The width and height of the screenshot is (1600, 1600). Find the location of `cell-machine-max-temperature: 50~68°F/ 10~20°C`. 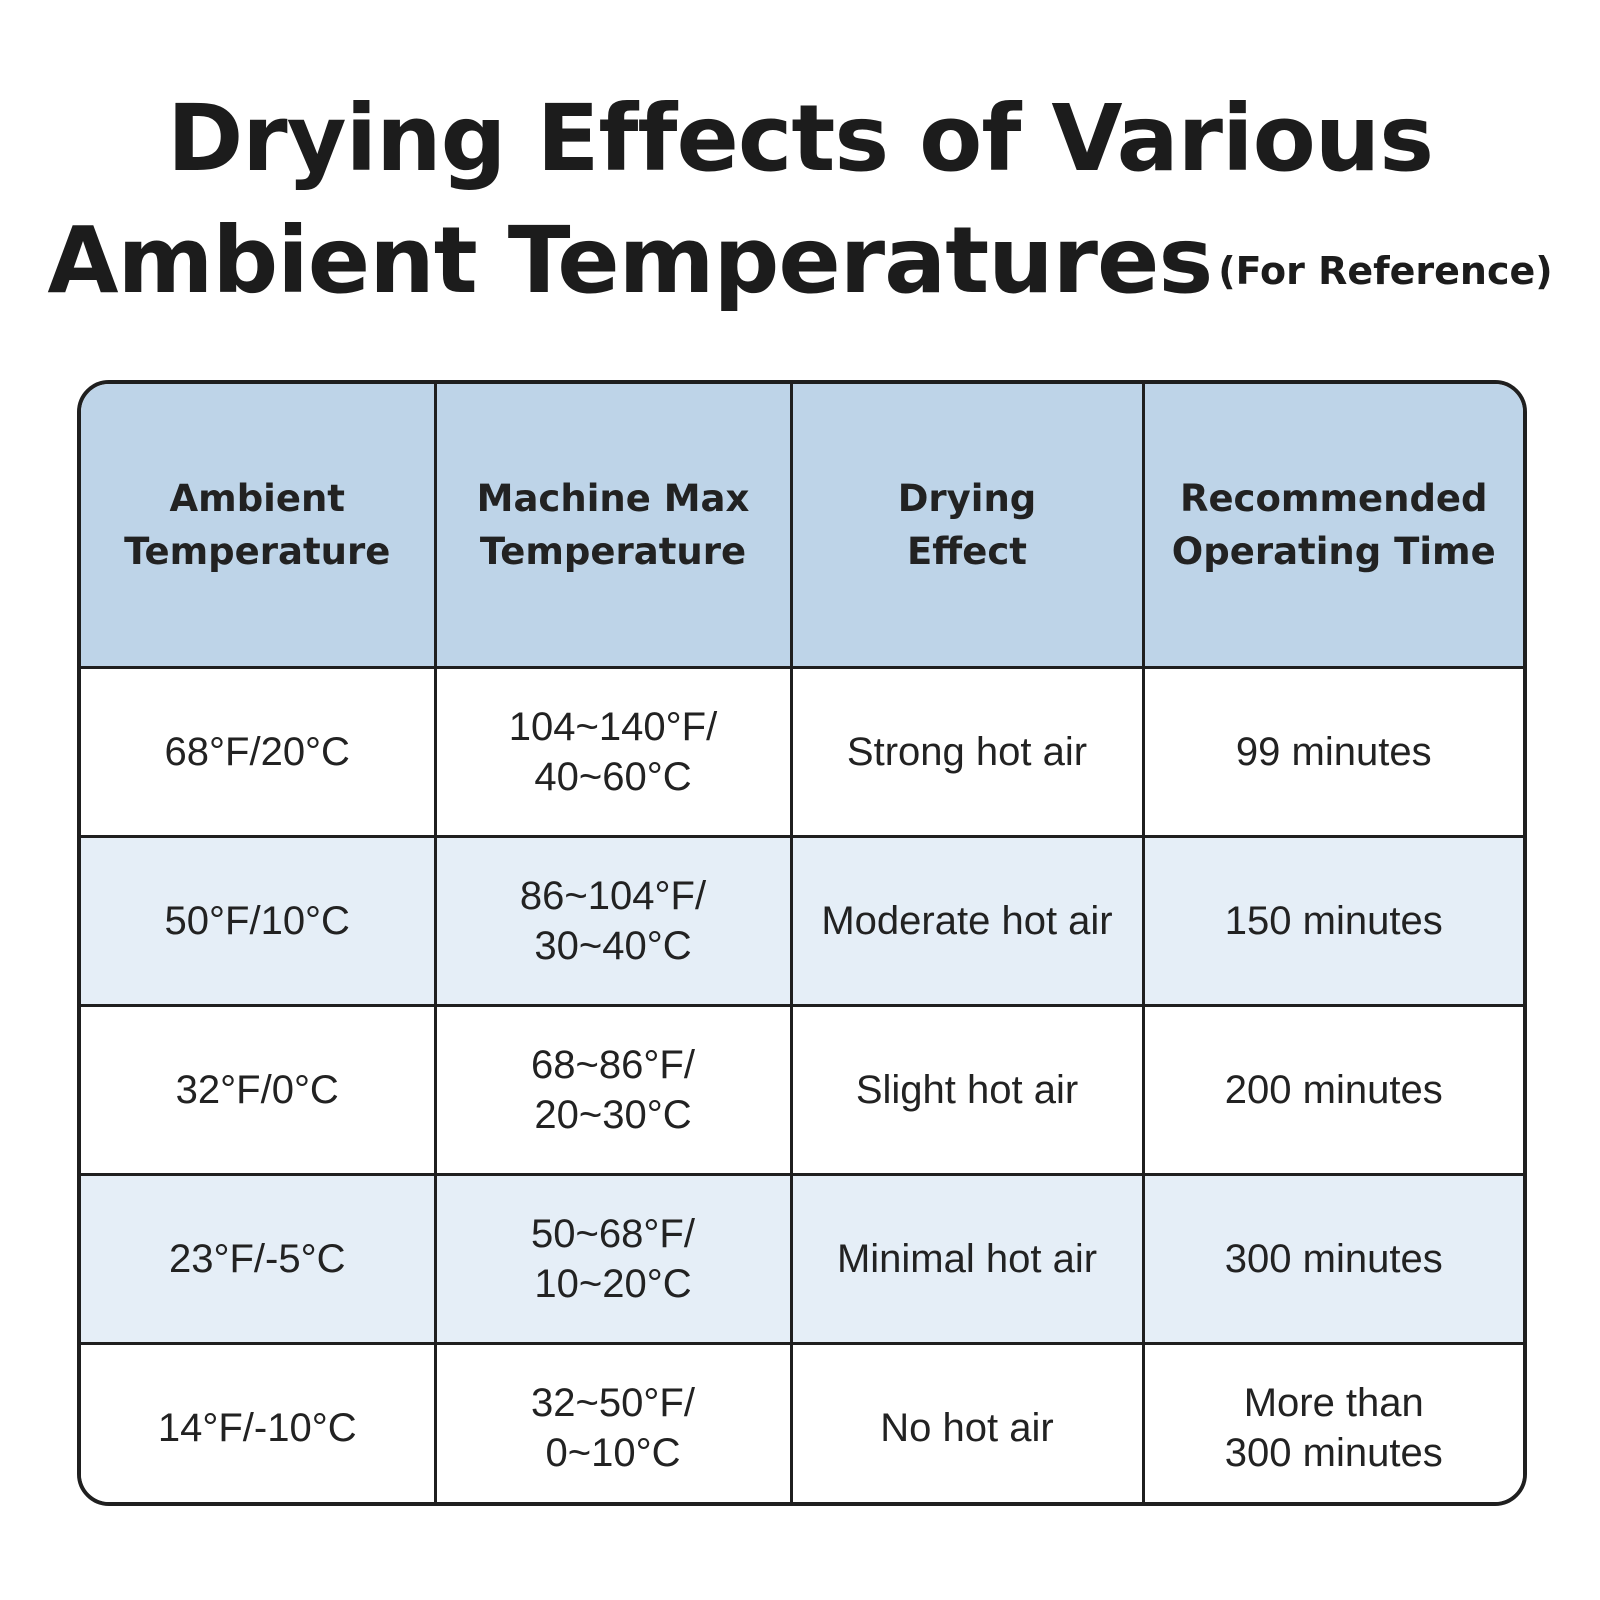

cell-machine-max-temperature: 50~68°F/ 10~20°C is located at coordinates (613, 1259).